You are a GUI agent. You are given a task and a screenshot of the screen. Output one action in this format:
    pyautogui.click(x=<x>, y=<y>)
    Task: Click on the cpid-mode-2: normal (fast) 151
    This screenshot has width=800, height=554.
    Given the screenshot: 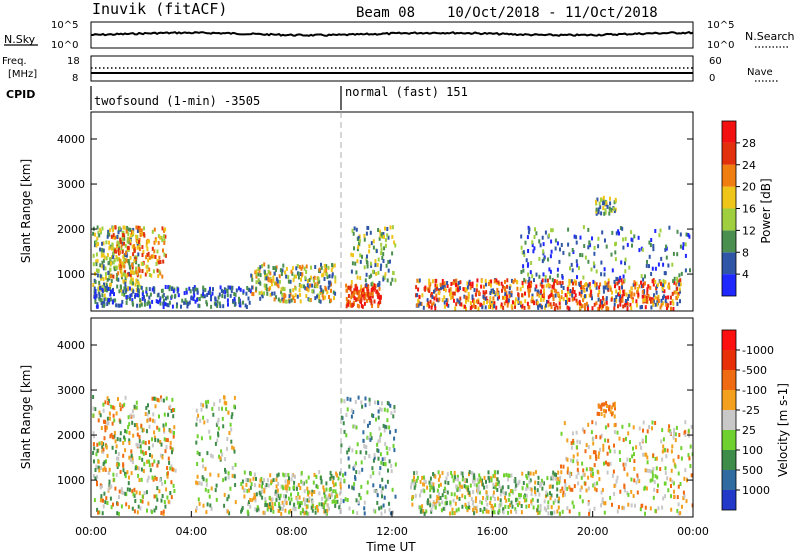 What is the action you would take?
    pyautogui.click(x=406, y=92)
    